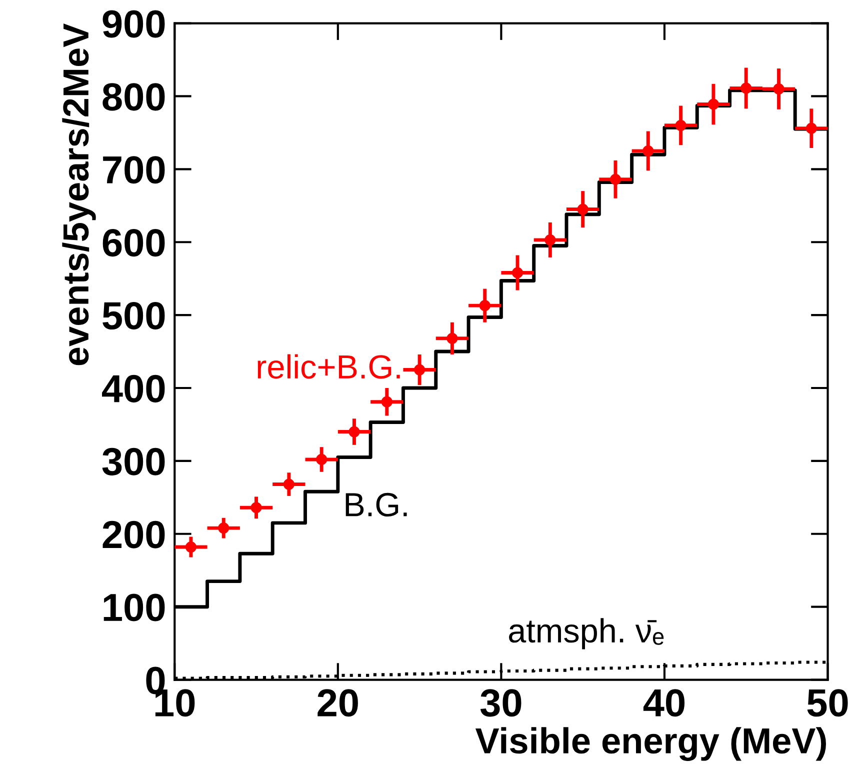 This screenshot has height=776, width=856. What do you see at coordinates (133, 316) in the screenshot?
I see `y-tick-label: 500` at bounding box center [133, 316].